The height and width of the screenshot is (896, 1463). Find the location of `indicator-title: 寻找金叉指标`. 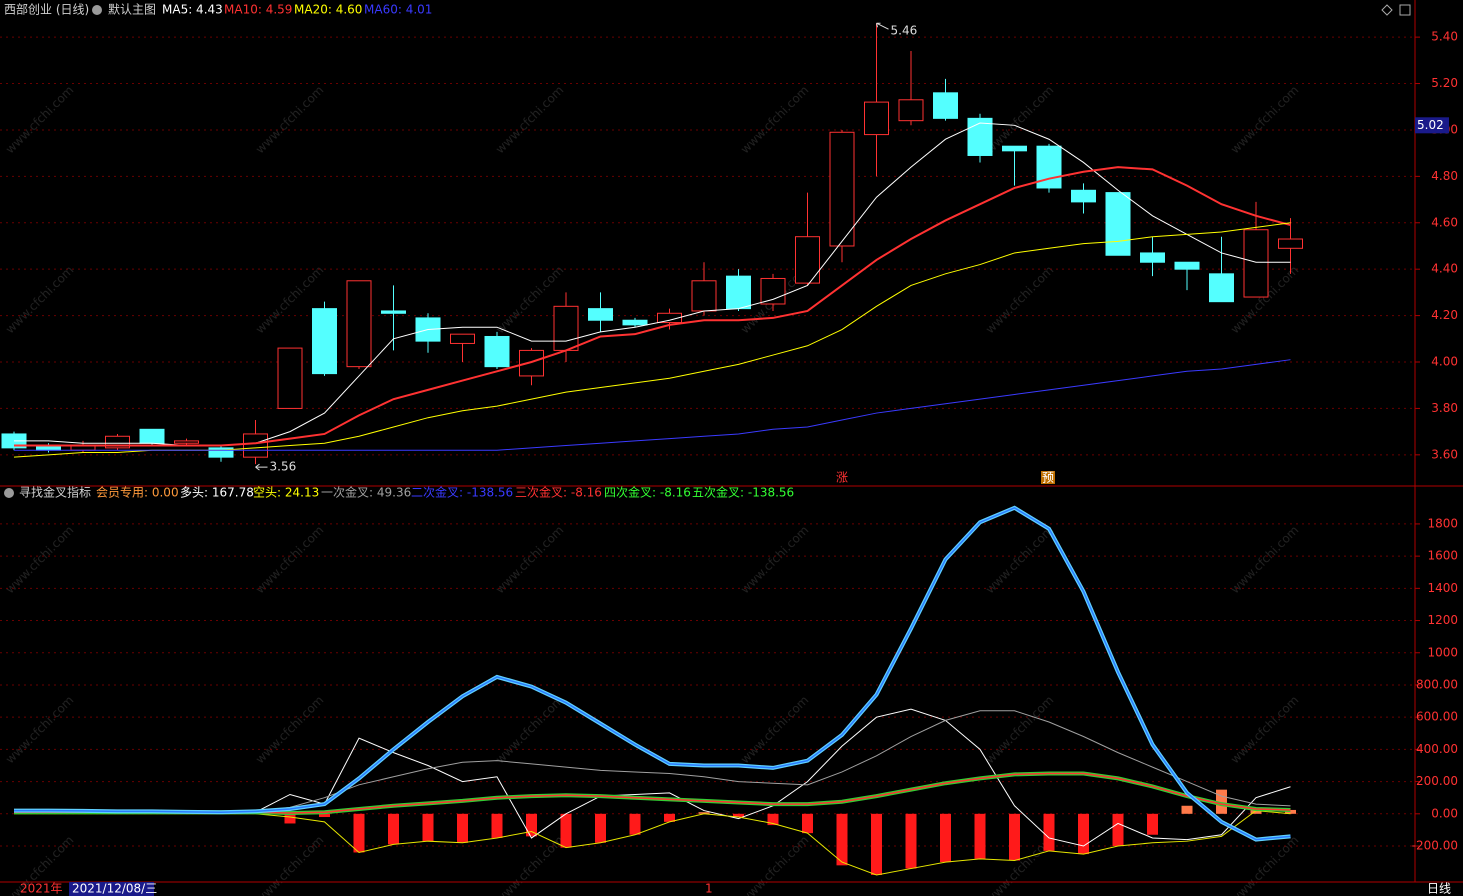

indicator-title: 寻找金叉指标 is located at coordinates (55, 492).